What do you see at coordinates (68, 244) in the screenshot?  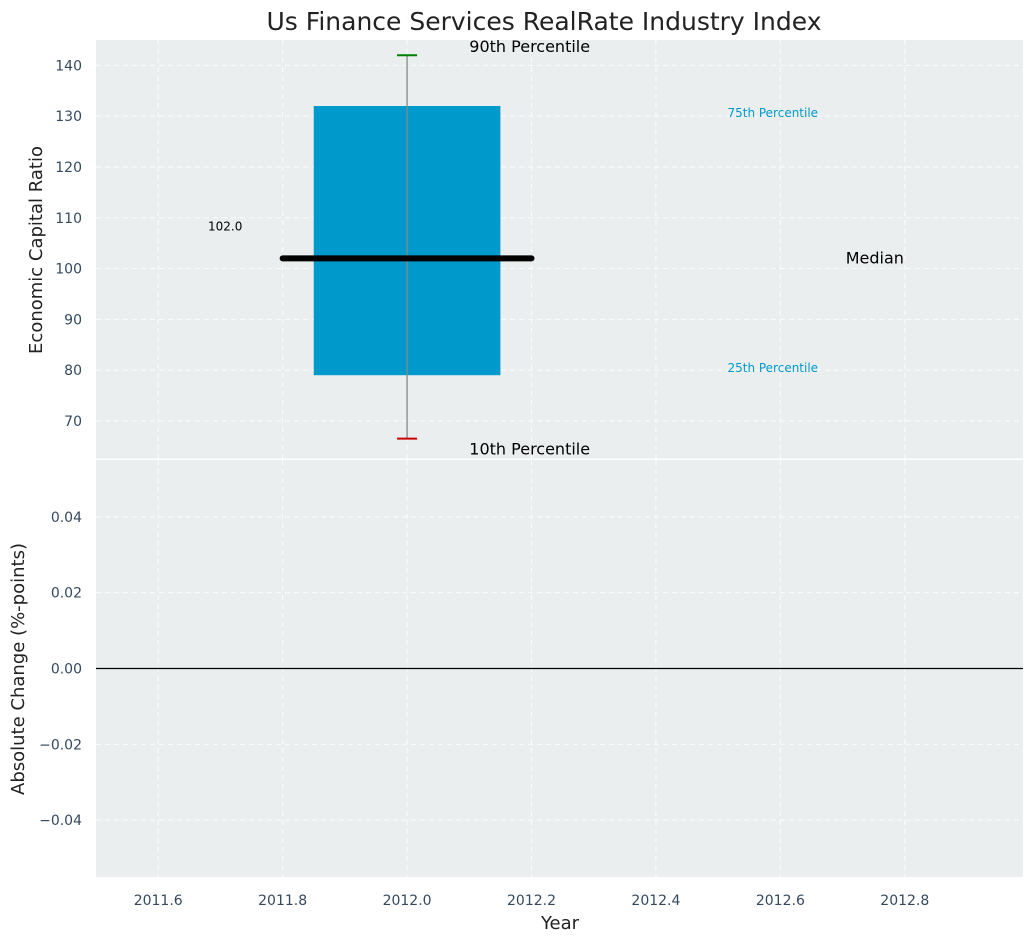 I see `top-y-ticks: 70 80 90 100 110 120 130 140` at bounding box center [68, 244].